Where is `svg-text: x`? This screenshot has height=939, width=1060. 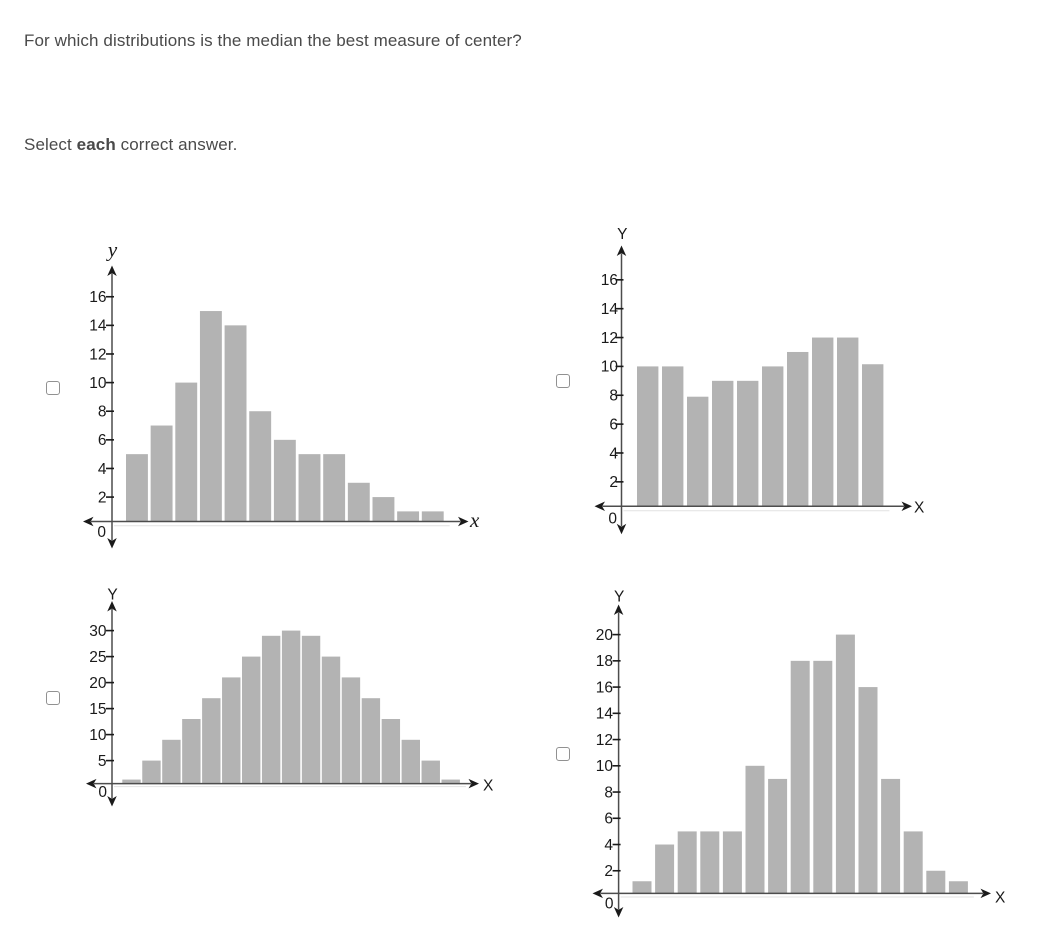
svg-text: x is located at coordinates (474, 520).